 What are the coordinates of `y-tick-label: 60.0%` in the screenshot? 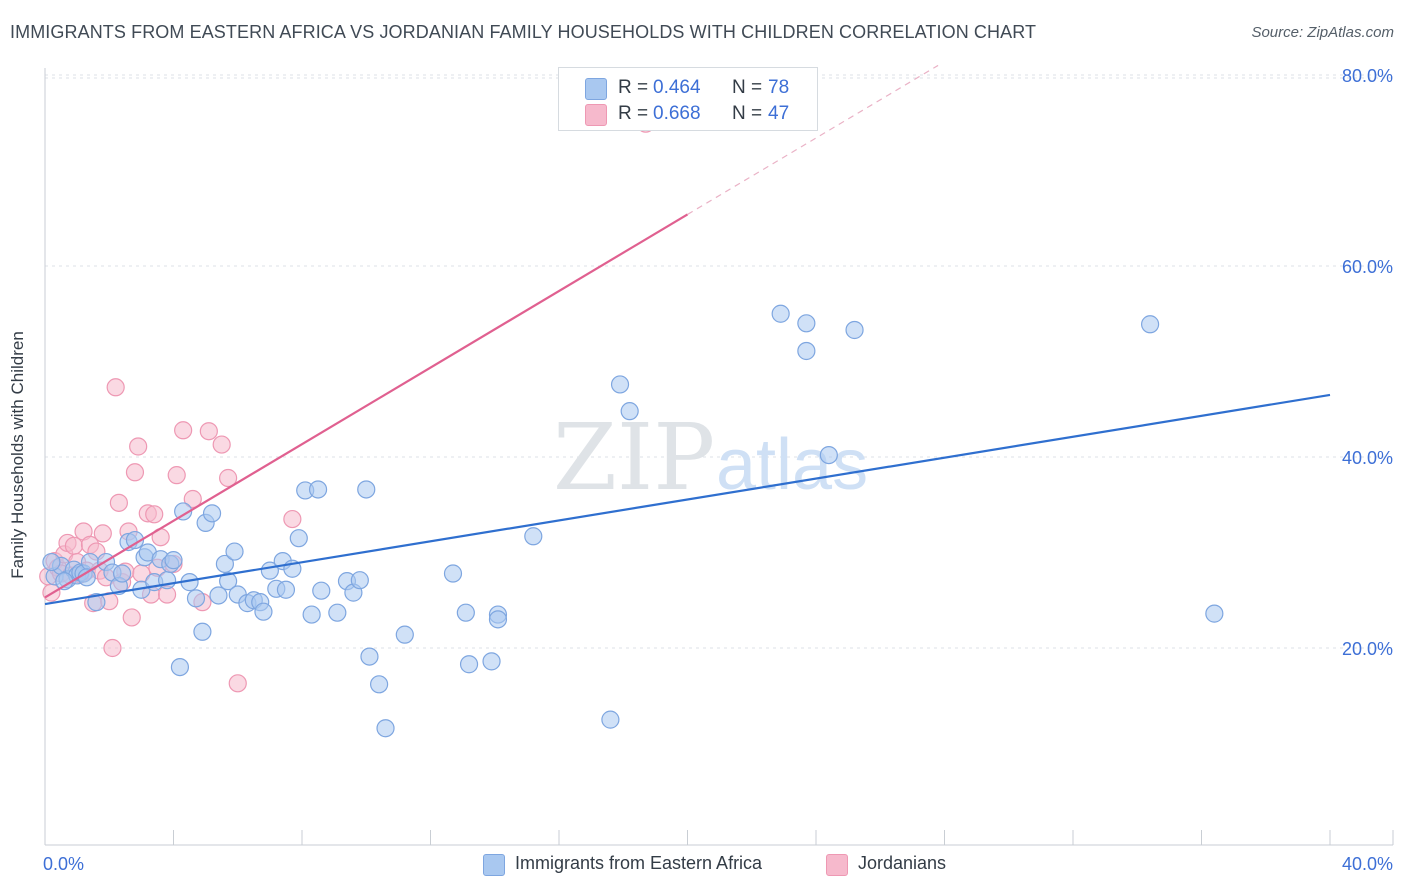 It's located at (1367, 267).